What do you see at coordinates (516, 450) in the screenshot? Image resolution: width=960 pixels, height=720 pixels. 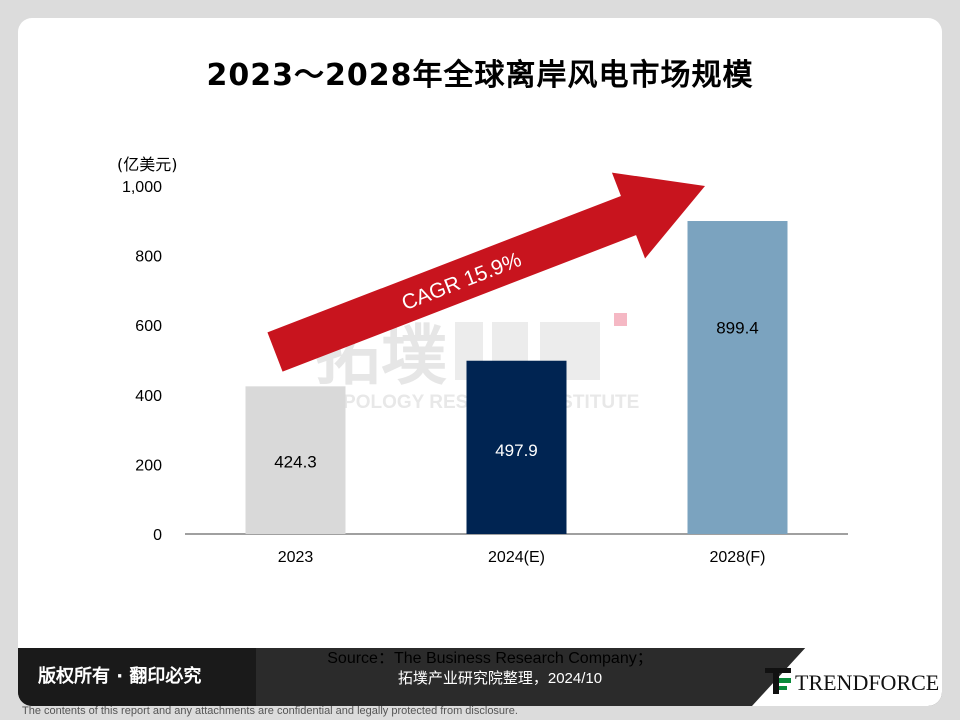 I see `data-label: 497.9` at bounding box center [516, 450].